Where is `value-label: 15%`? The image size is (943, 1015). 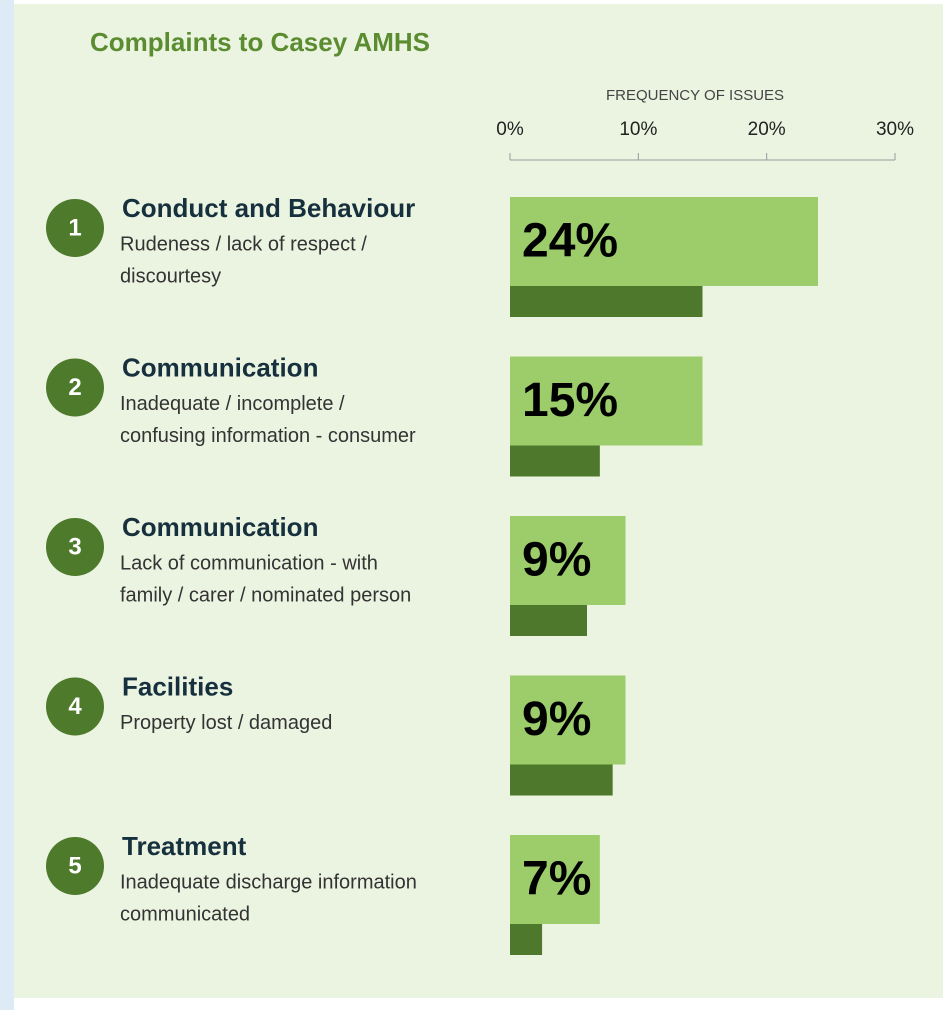
value-label: 15% is located at coordinates (570, 400).